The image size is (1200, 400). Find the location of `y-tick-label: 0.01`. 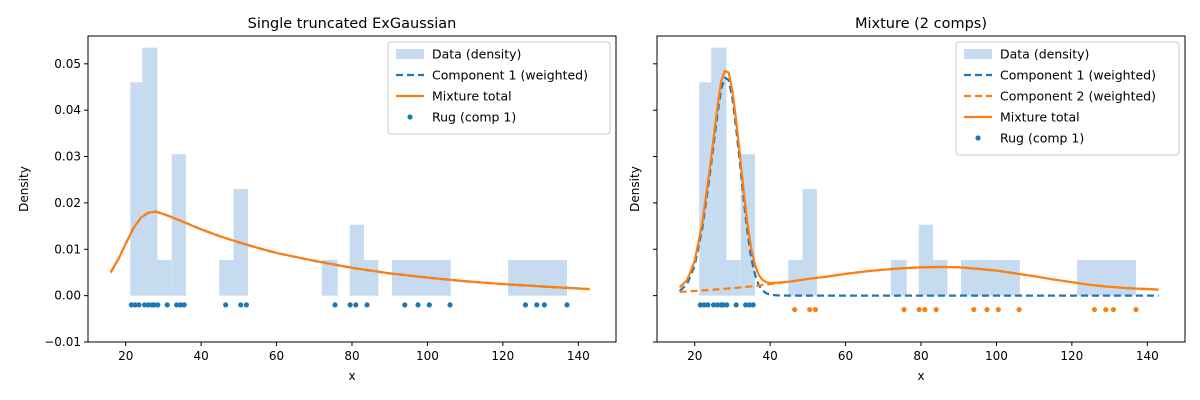

y-tick-label: 0.01 is located at coordinates (67, 249).